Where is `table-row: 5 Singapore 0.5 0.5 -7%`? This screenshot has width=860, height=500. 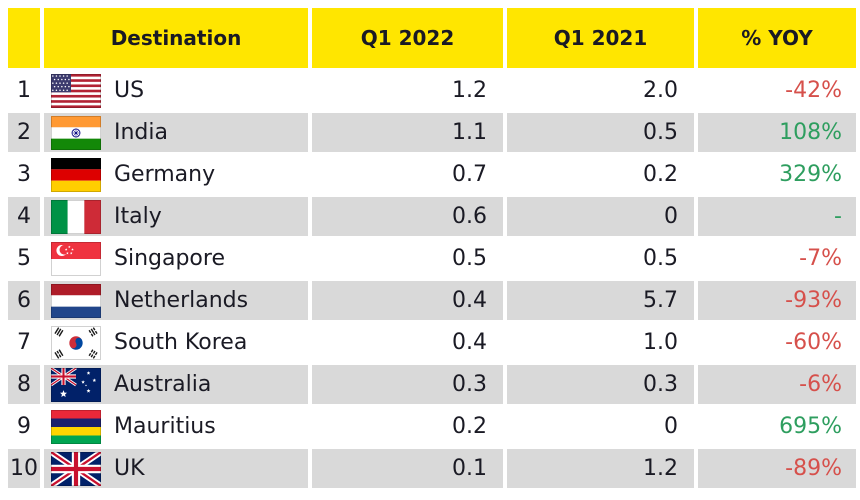
table-row: 5 Singapore 0.5 0.5 -7% is located at coordinates (432, 258).